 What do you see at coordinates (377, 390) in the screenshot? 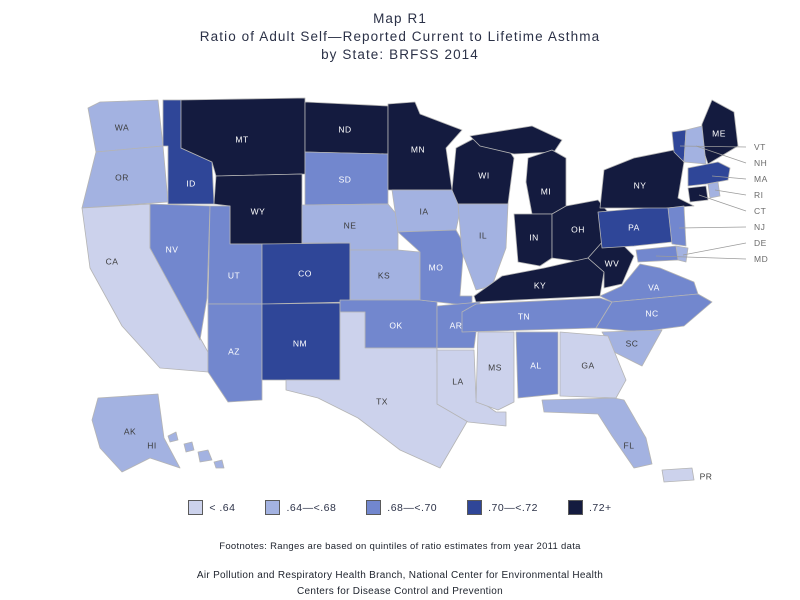
I see `state-TX` at bounding box center [377, 390].